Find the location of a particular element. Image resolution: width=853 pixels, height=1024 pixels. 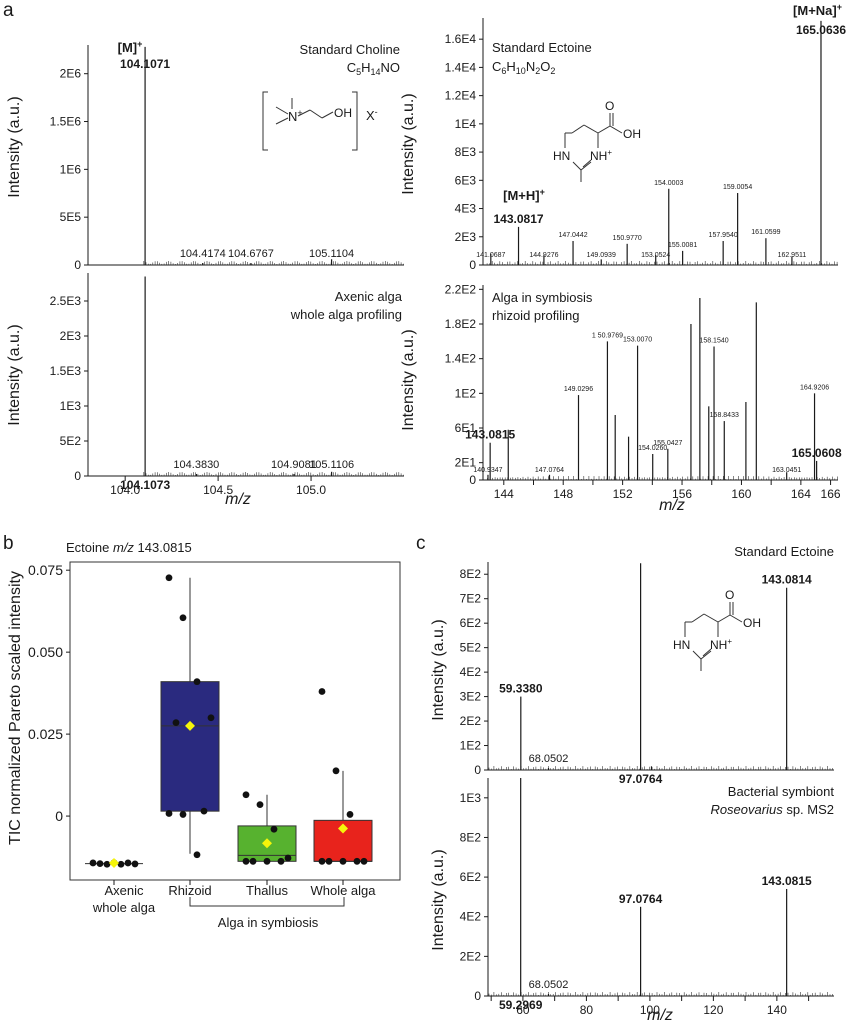

a-choline-axenic-xtick-label: 104.5 is located at coordinates (218, 490).